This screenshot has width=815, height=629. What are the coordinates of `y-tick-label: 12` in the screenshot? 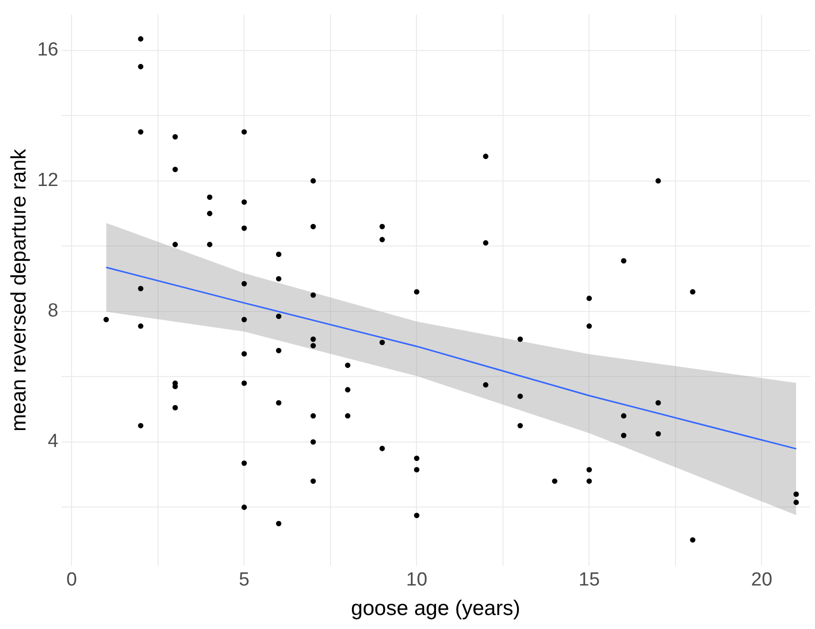 It's located at (47, 181).